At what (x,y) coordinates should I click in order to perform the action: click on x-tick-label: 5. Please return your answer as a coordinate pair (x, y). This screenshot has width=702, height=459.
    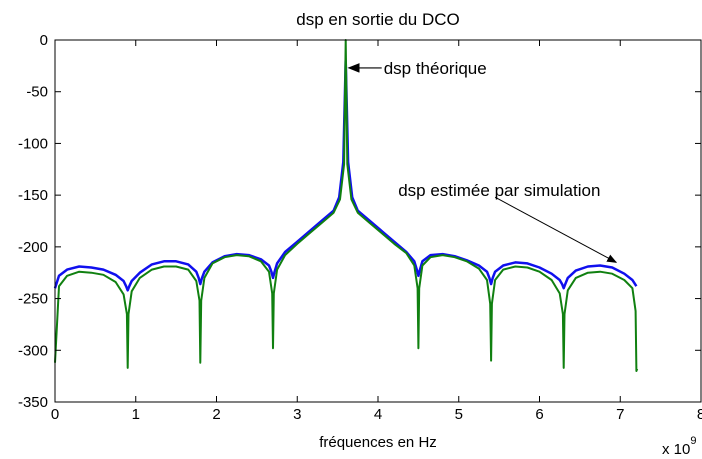
    Looking at the image, I should click on (459, 414).